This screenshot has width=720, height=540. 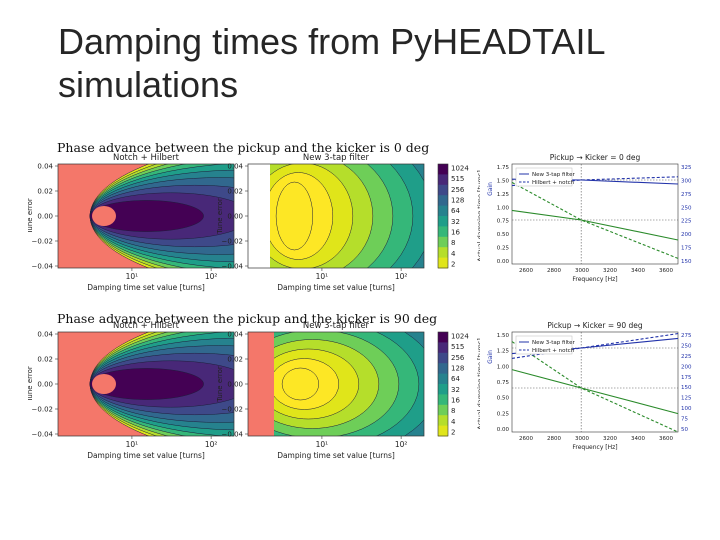 What do you see at coordinates (146, 326) in the screenshot?
I see `heatmap-title: Notch + Hilbert` at bounding box center [146, 326].